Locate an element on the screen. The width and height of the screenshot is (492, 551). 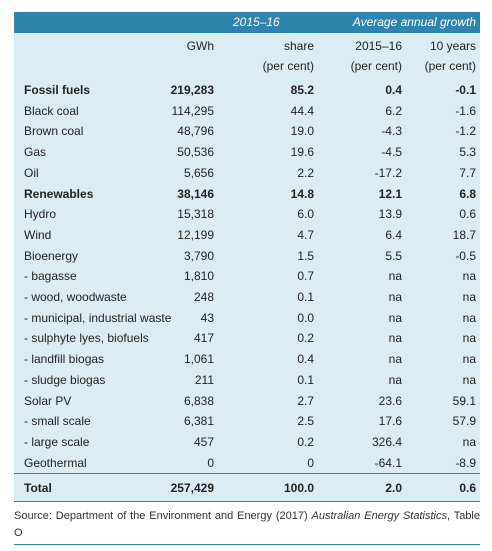
row-share: 0.0 is located at coordinates (305, 317).